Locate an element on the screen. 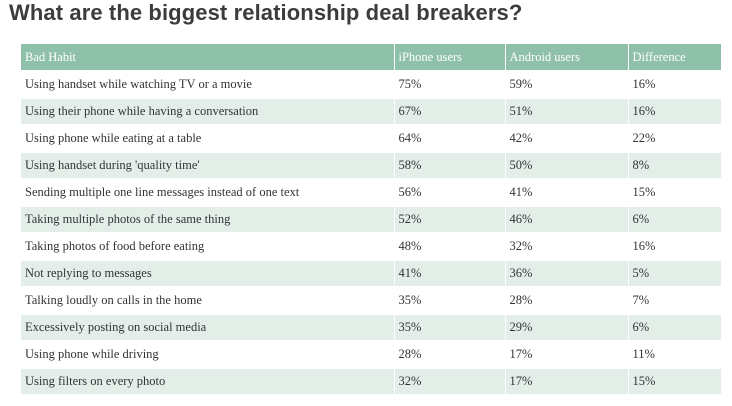  table-row: Not replying to messages 41% 36% 5% is located at coordinates (371, 273).